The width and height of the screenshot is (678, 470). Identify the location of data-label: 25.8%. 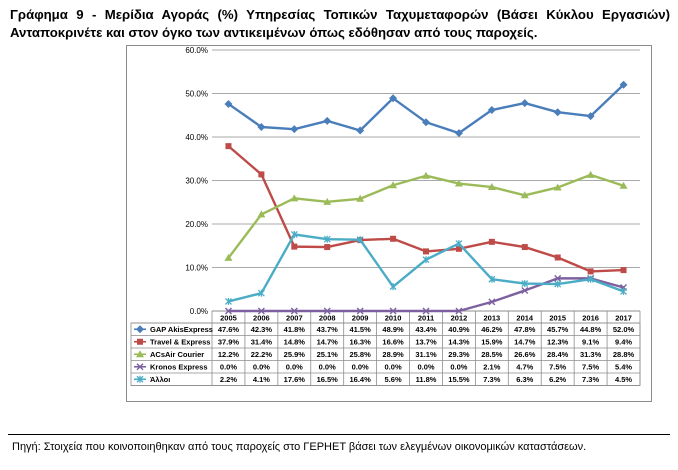
(361, 354).